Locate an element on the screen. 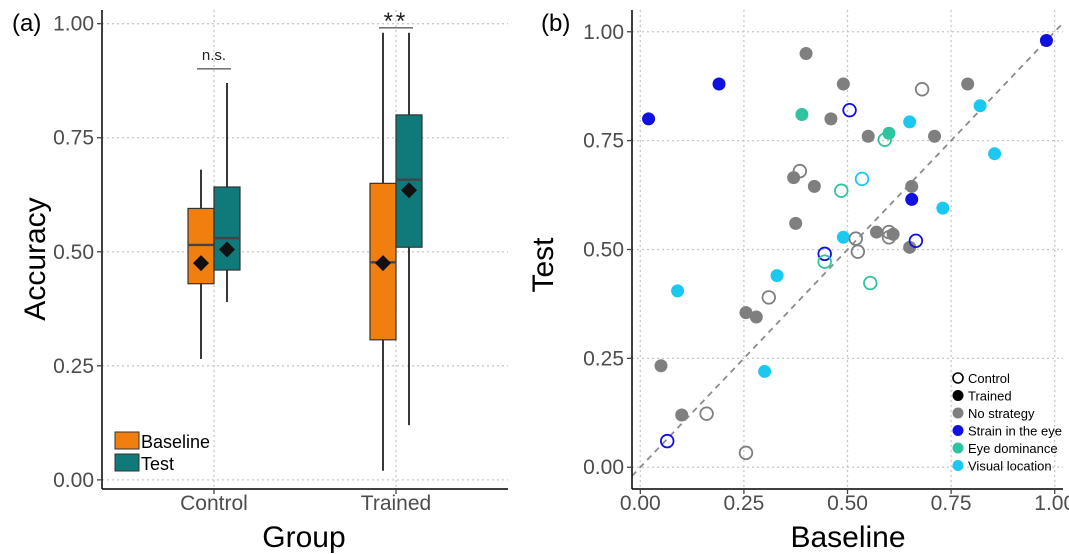  box-baseline-control is located at coordinates (201, 264).